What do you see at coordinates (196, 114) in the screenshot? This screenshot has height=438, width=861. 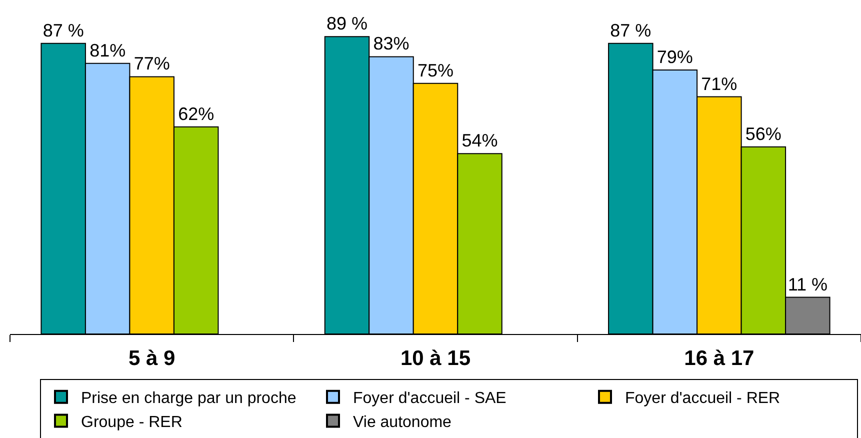 I see `data-label: 62%` at bounding box center [196, 114].